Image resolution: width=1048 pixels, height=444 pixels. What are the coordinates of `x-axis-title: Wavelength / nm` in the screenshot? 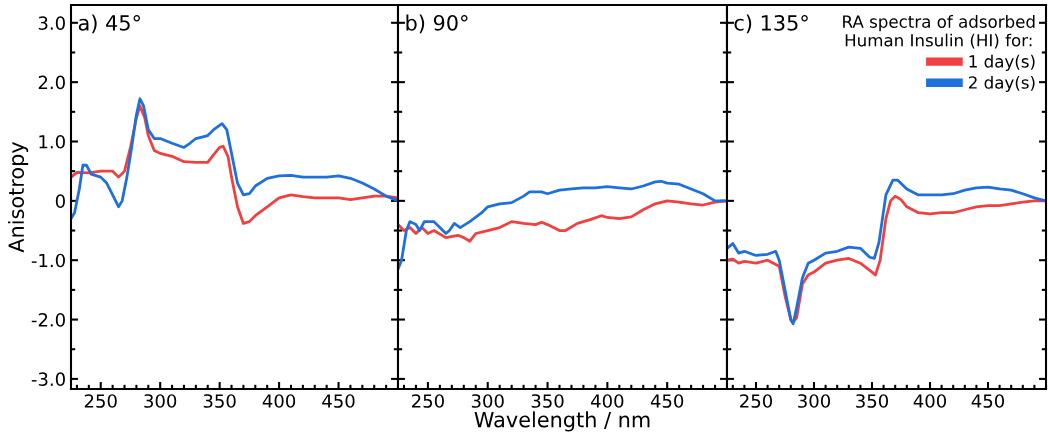 It's located at (562, 421).